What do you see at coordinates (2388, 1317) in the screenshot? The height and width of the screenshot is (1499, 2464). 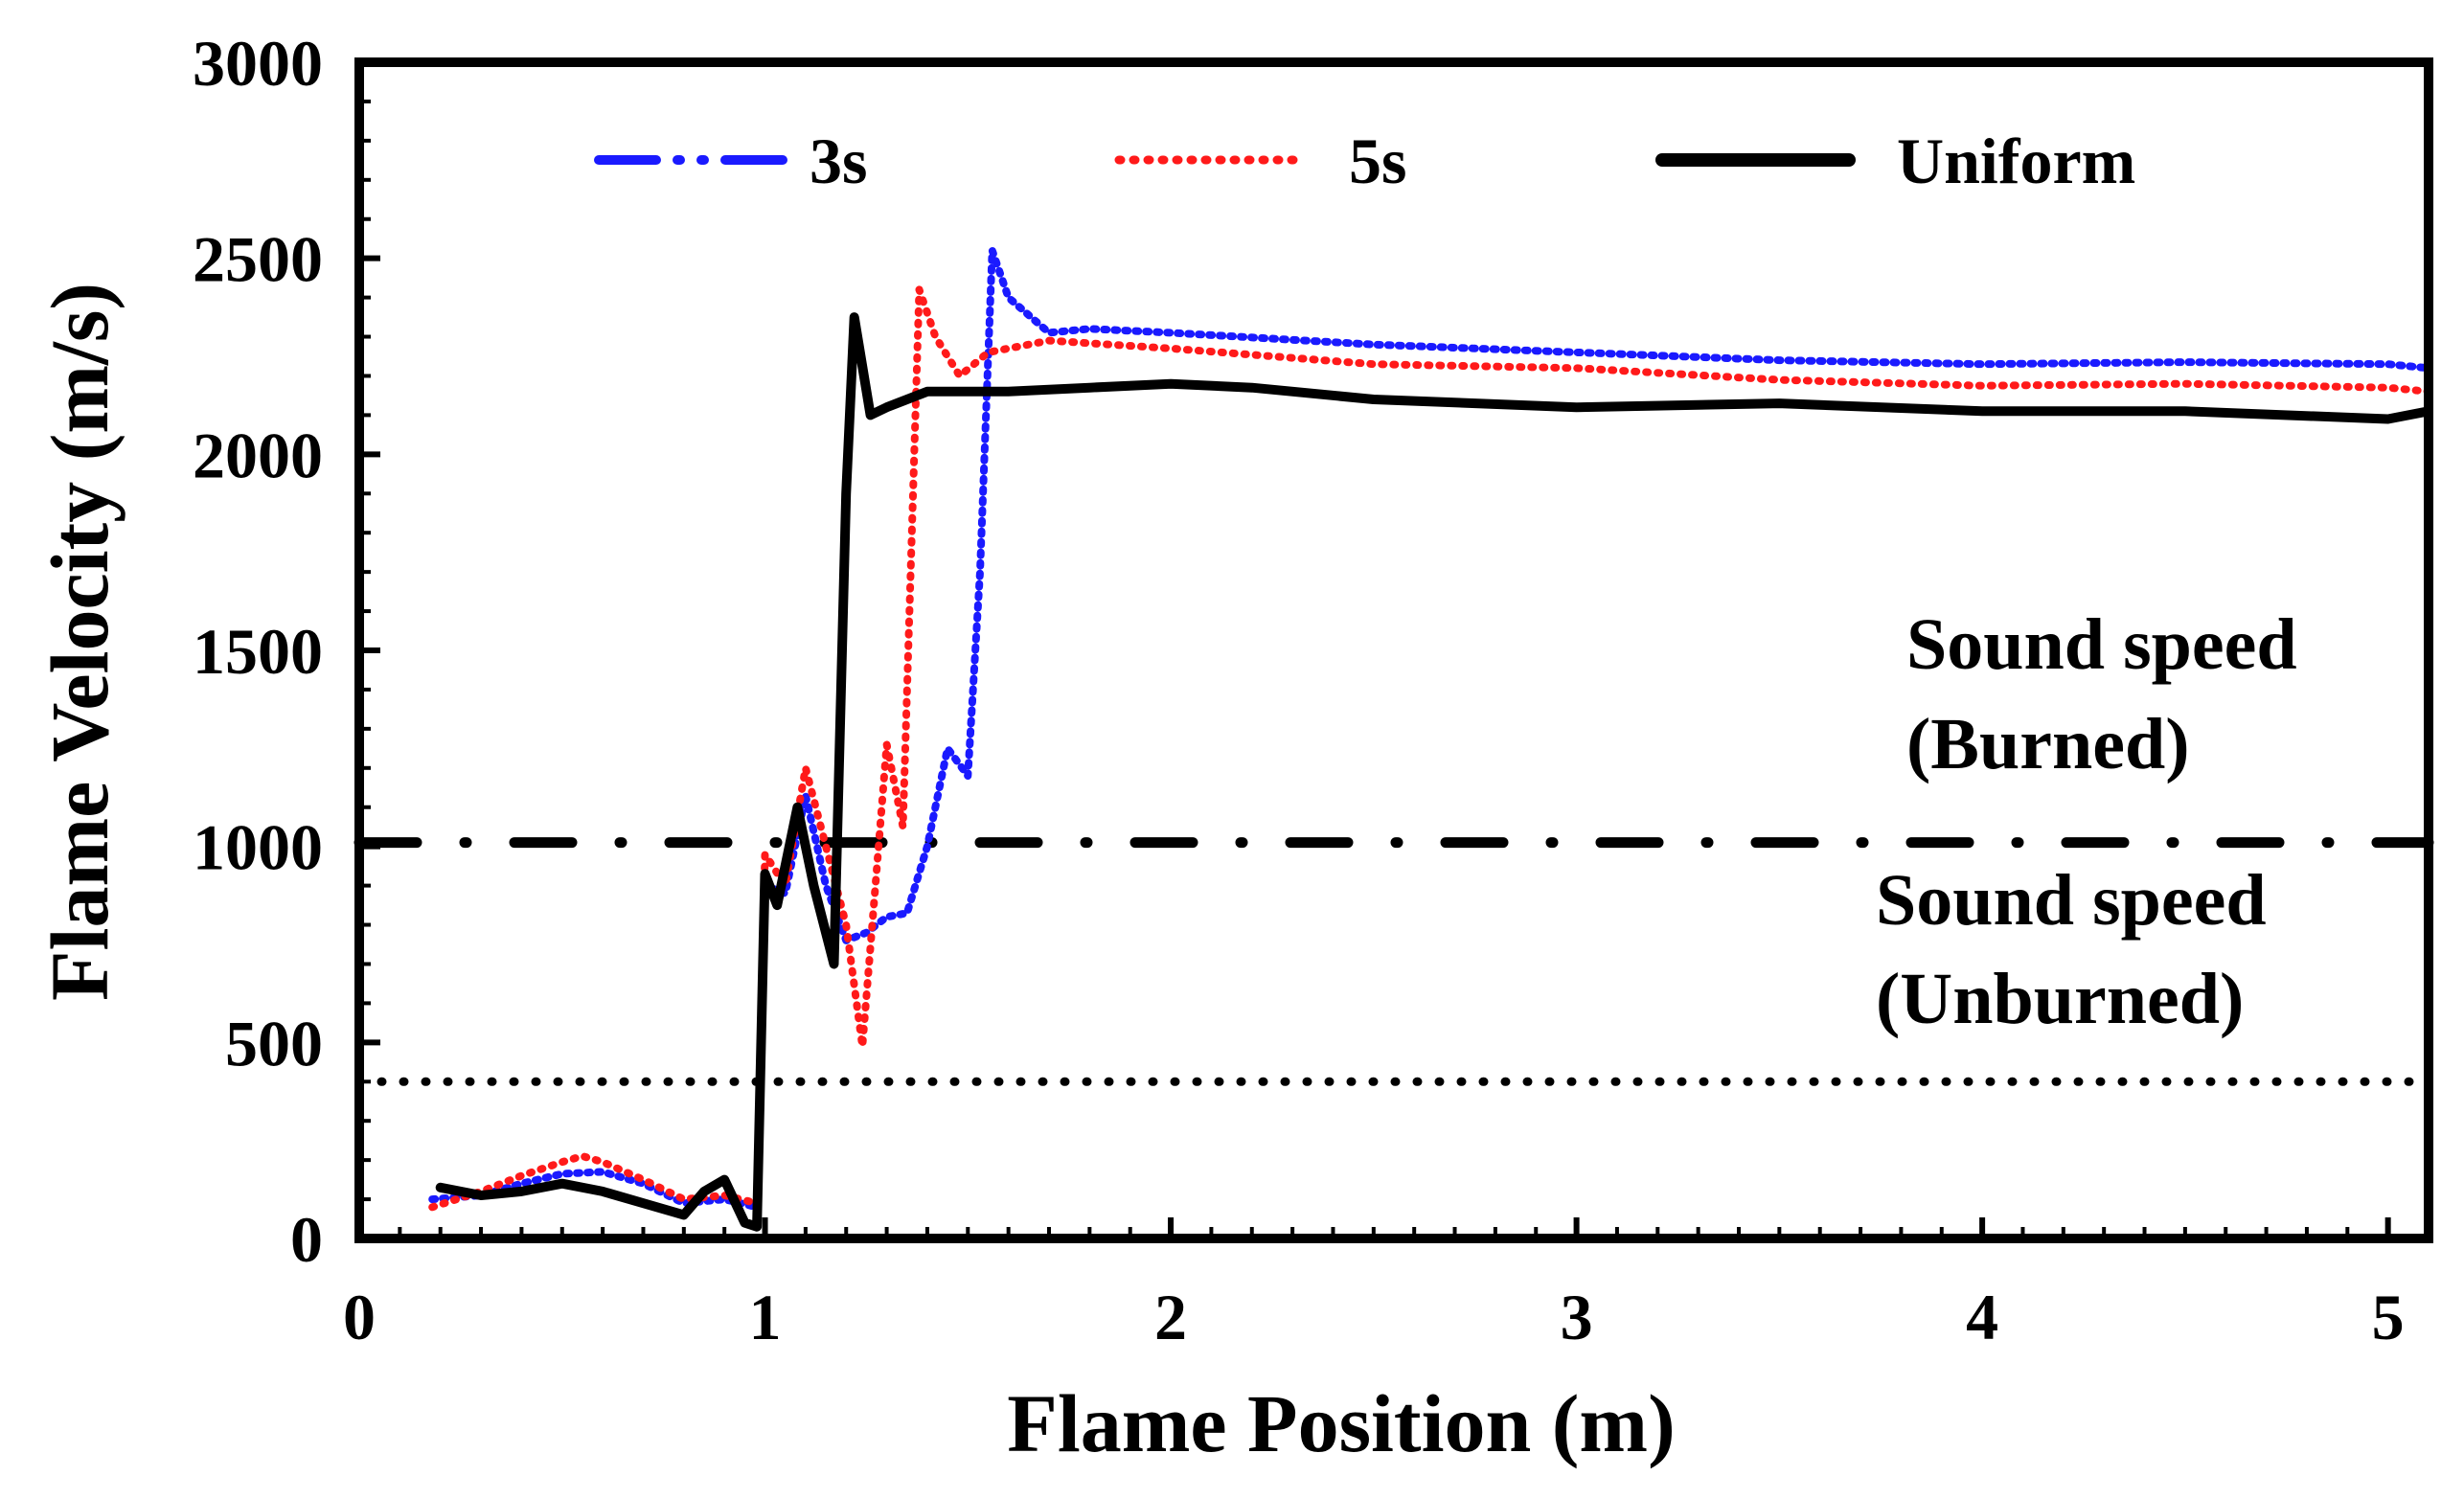 I see `x-tick-label: 5` at bounding box center [2388, 1317].